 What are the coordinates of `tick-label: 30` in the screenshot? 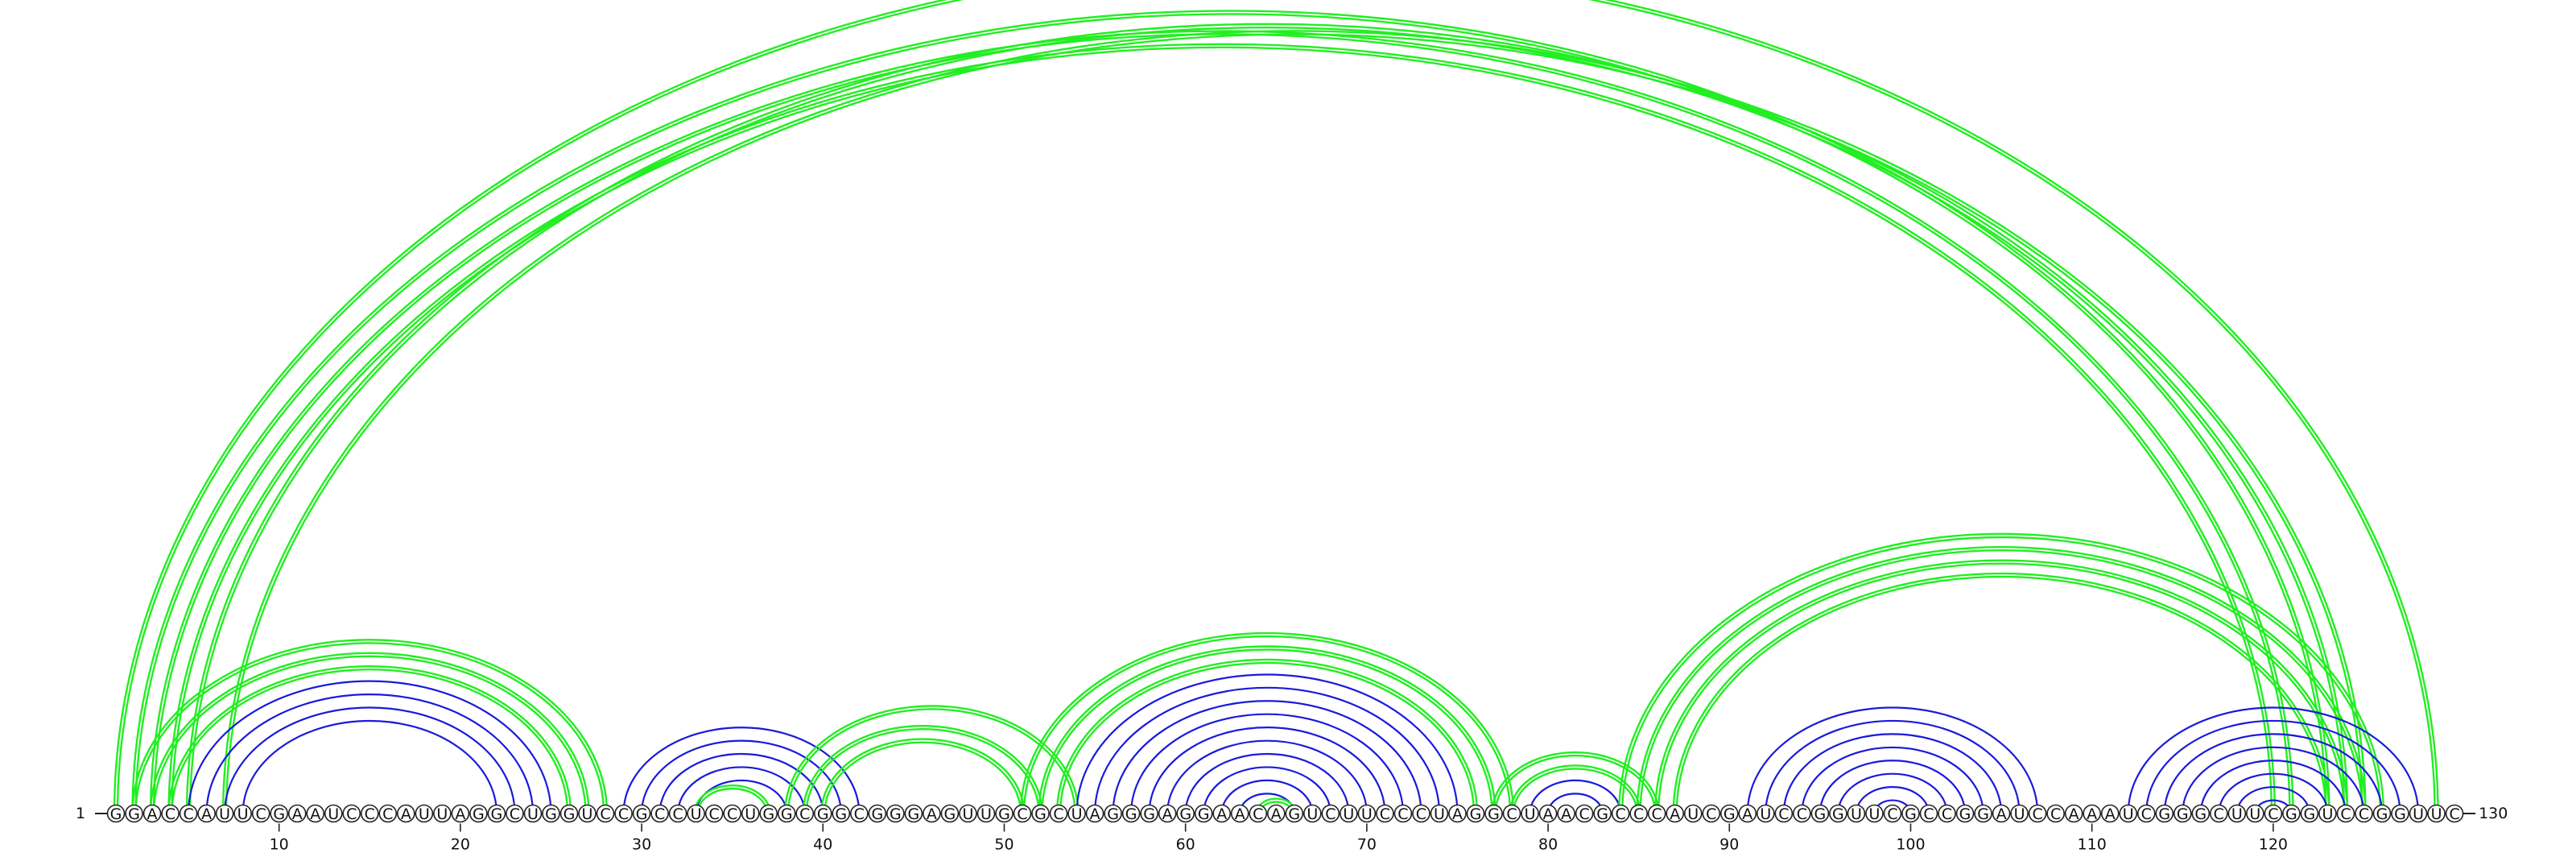 It's located at (641, 845).